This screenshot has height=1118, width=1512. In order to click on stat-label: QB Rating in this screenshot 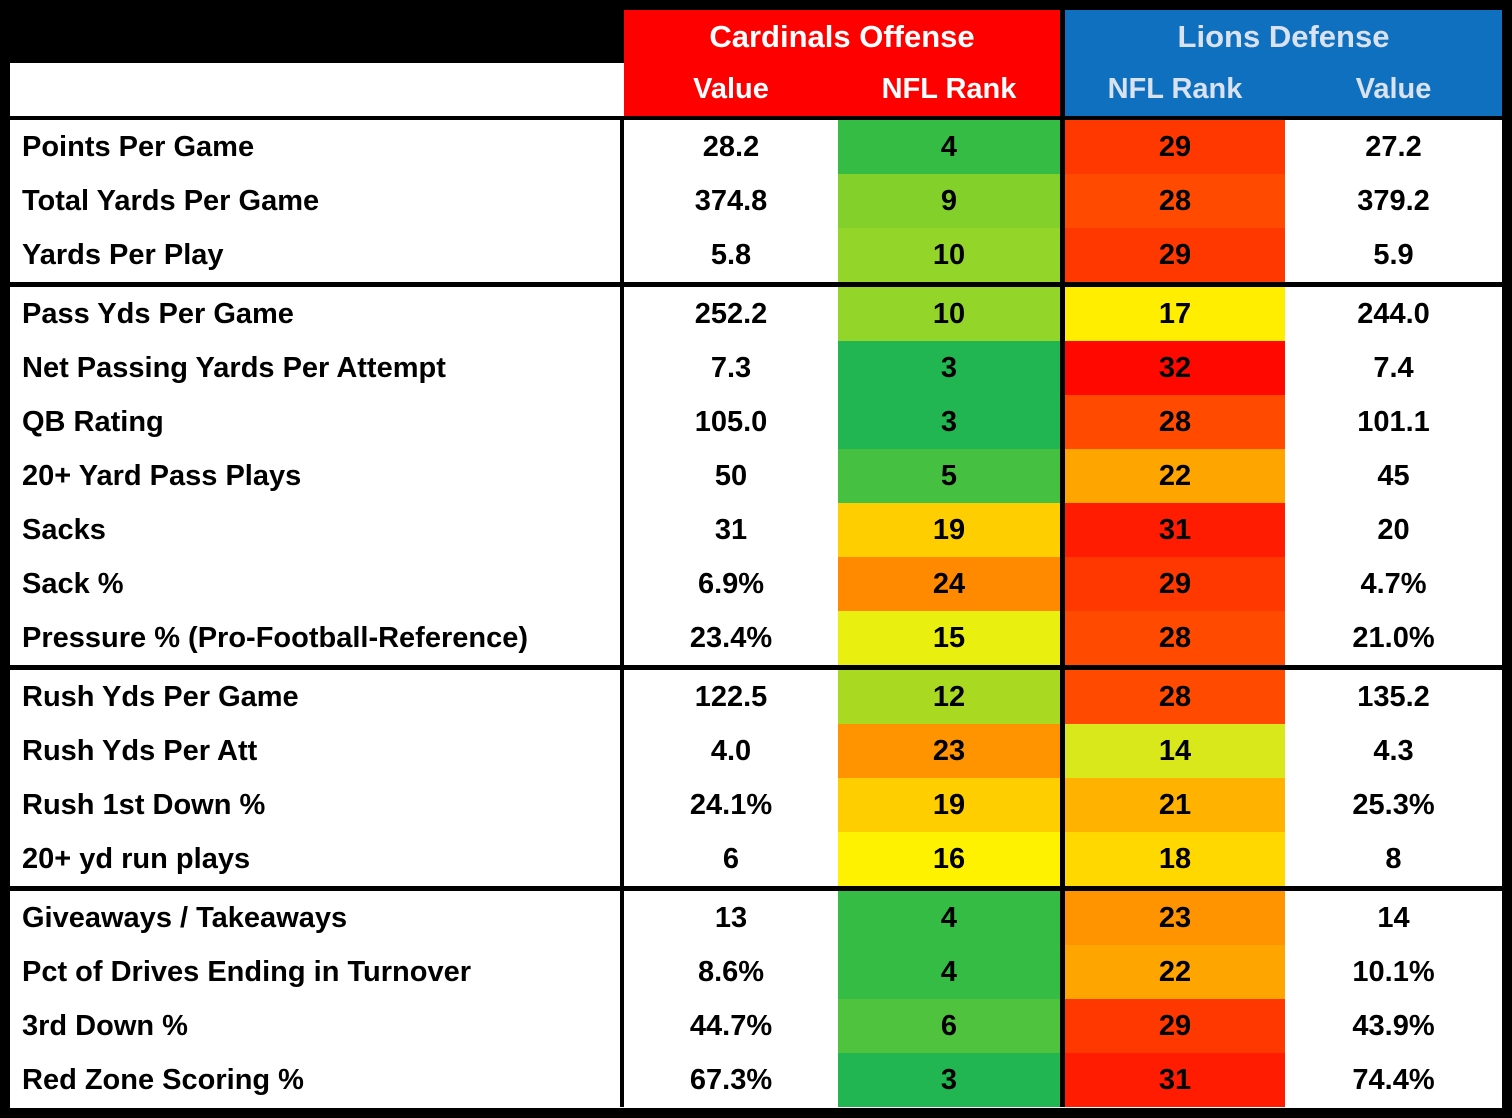, I will do `click(317, 422)`.